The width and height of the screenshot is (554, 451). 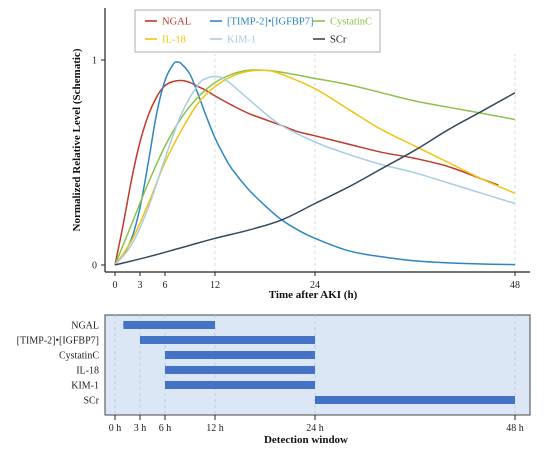 I want to click on window-row-label: CystatinC, so click(x=79, y=356).